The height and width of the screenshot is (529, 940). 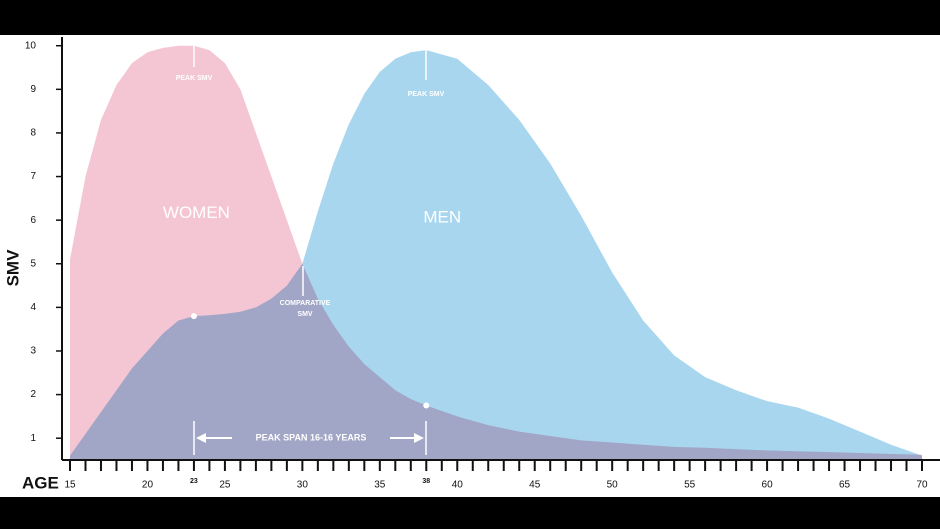 I want to click on x-tick-label: 45, so click(x=535, y=485).